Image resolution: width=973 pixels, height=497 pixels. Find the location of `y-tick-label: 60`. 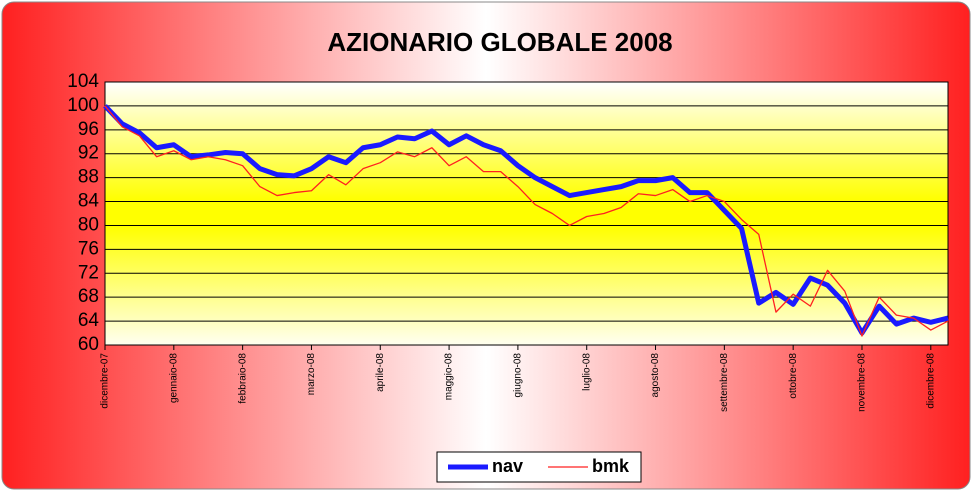

y-tick-label: 60 is located at coordinates (88, 344).